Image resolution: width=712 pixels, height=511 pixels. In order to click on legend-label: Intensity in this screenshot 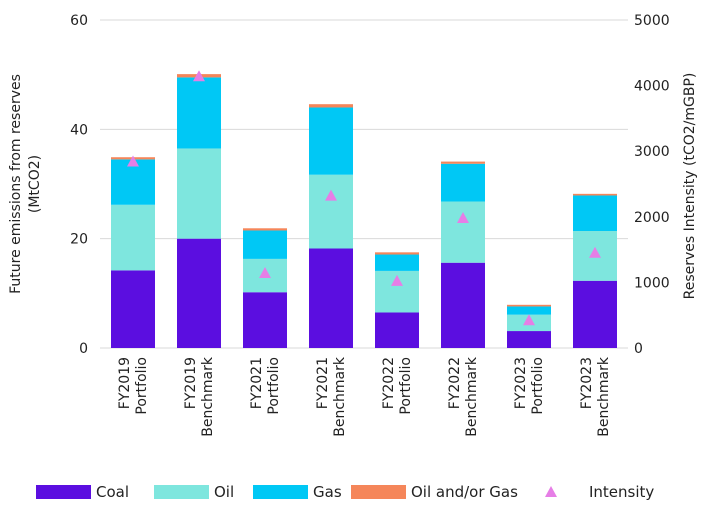, I will do `click(621, 492)`.